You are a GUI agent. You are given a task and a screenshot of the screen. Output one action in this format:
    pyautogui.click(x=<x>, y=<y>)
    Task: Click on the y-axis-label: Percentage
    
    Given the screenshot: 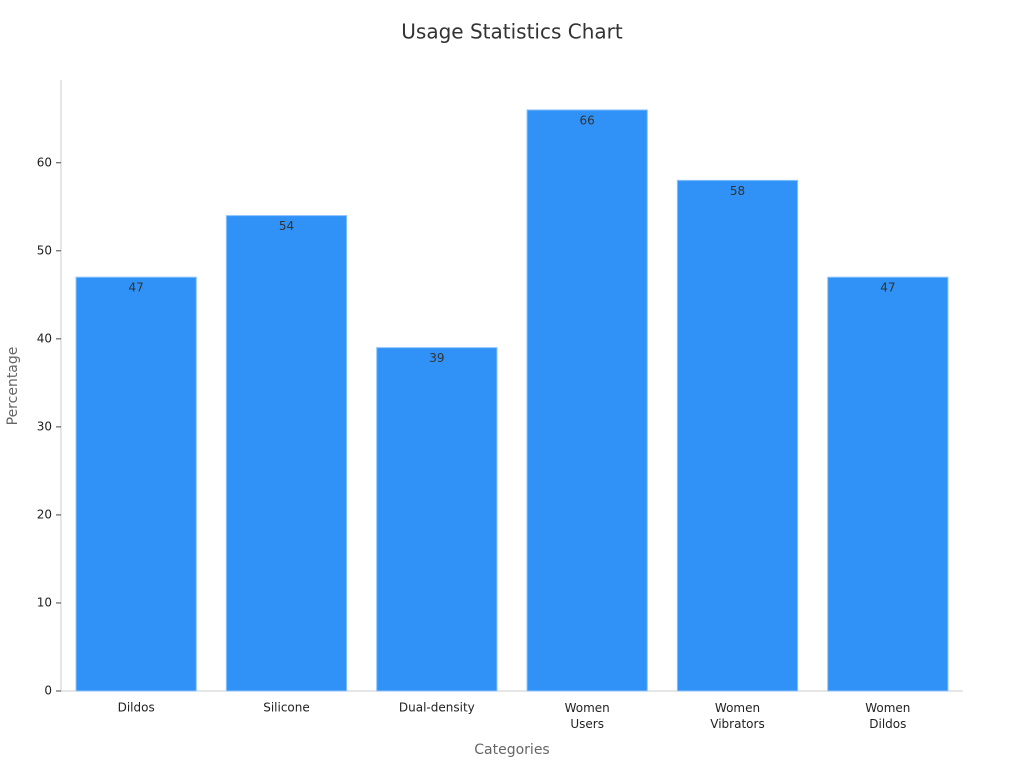 What is the action you would take?
    pyautogui.click(x=13, y=386)
    